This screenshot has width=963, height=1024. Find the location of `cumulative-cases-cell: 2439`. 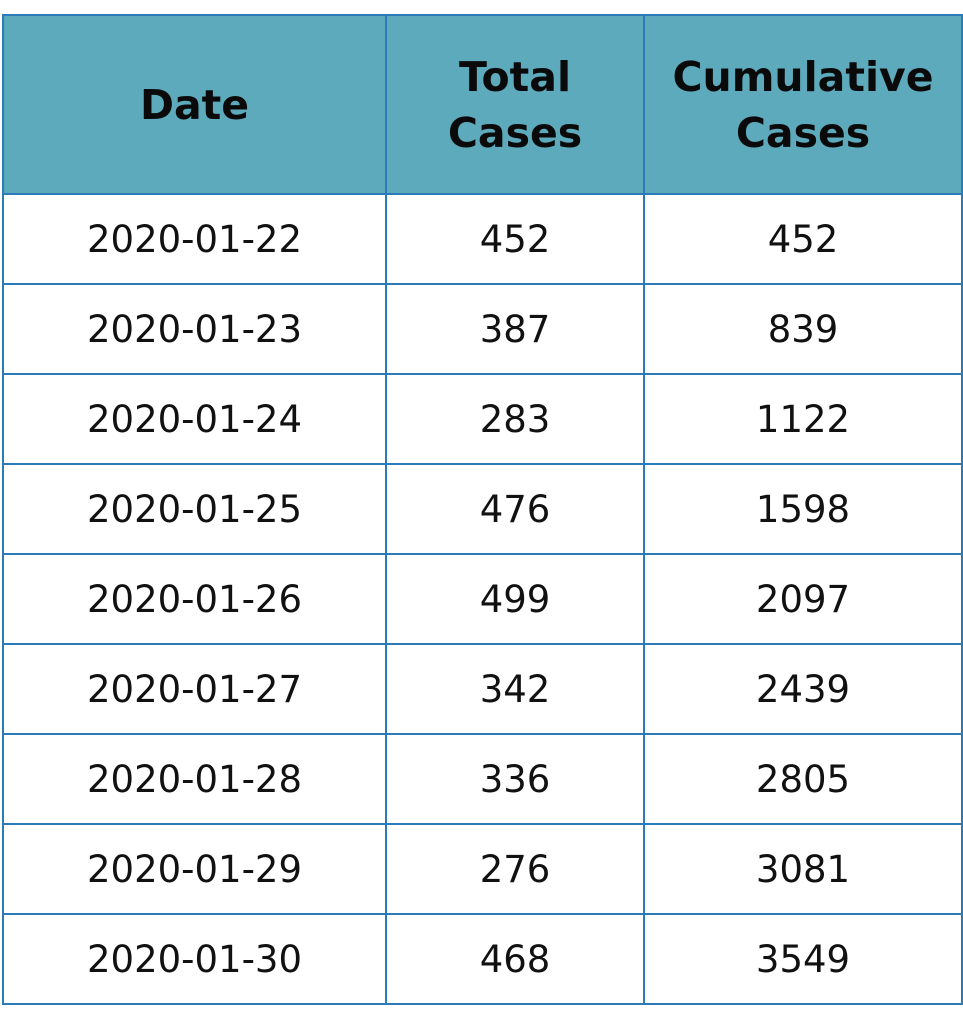

cumulative-cases-cell: 2439 is located at coordinates (803, 689).